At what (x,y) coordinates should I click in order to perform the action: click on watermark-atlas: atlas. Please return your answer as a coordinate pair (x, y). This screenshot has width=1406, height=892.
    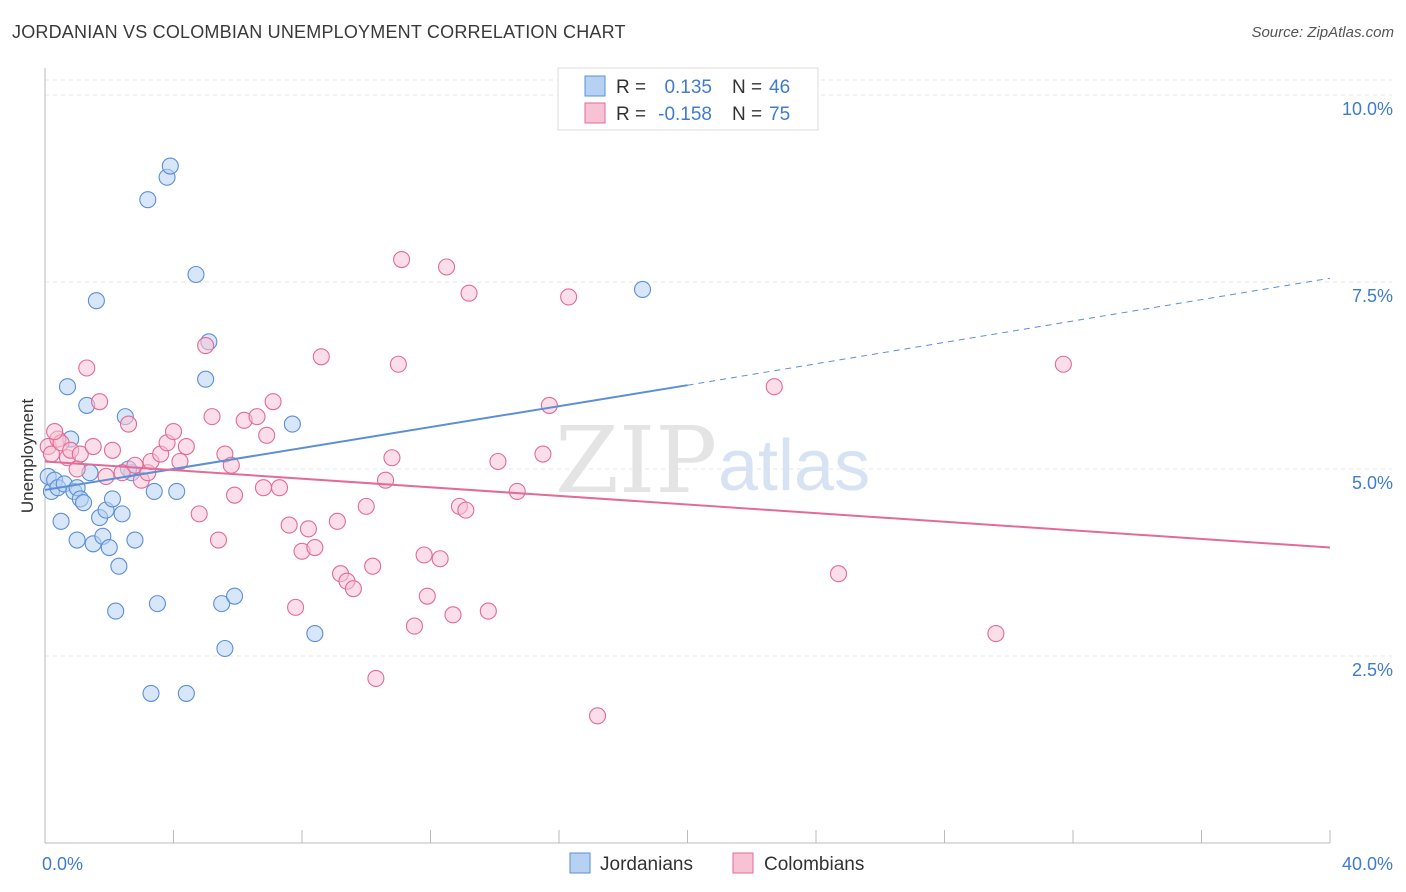
    Looking at the image, I should click on (794, 466).